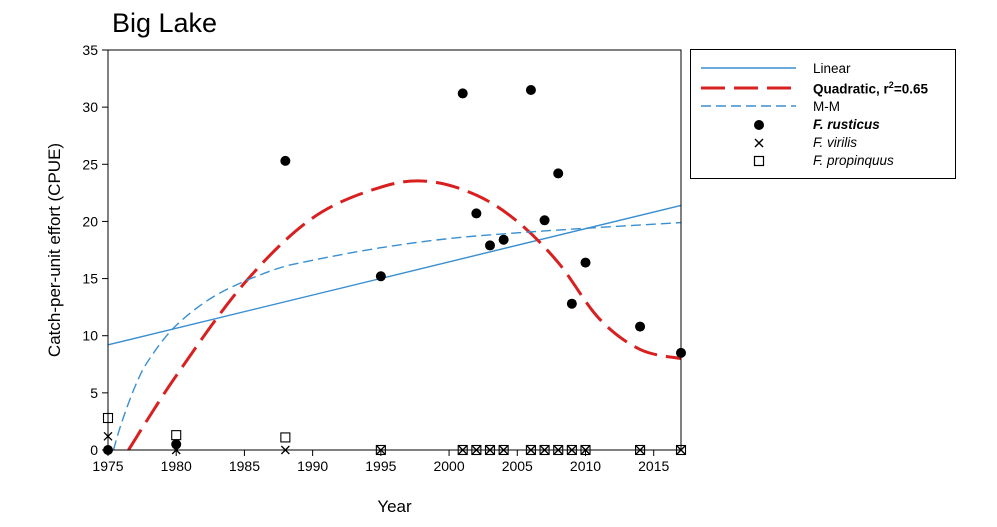 The height and width of the screenshot is (527, 997). Describe the element at coordinates (845, 89) in the screenshot. I see `legend-quadratic-name: Quadratic` at that location.